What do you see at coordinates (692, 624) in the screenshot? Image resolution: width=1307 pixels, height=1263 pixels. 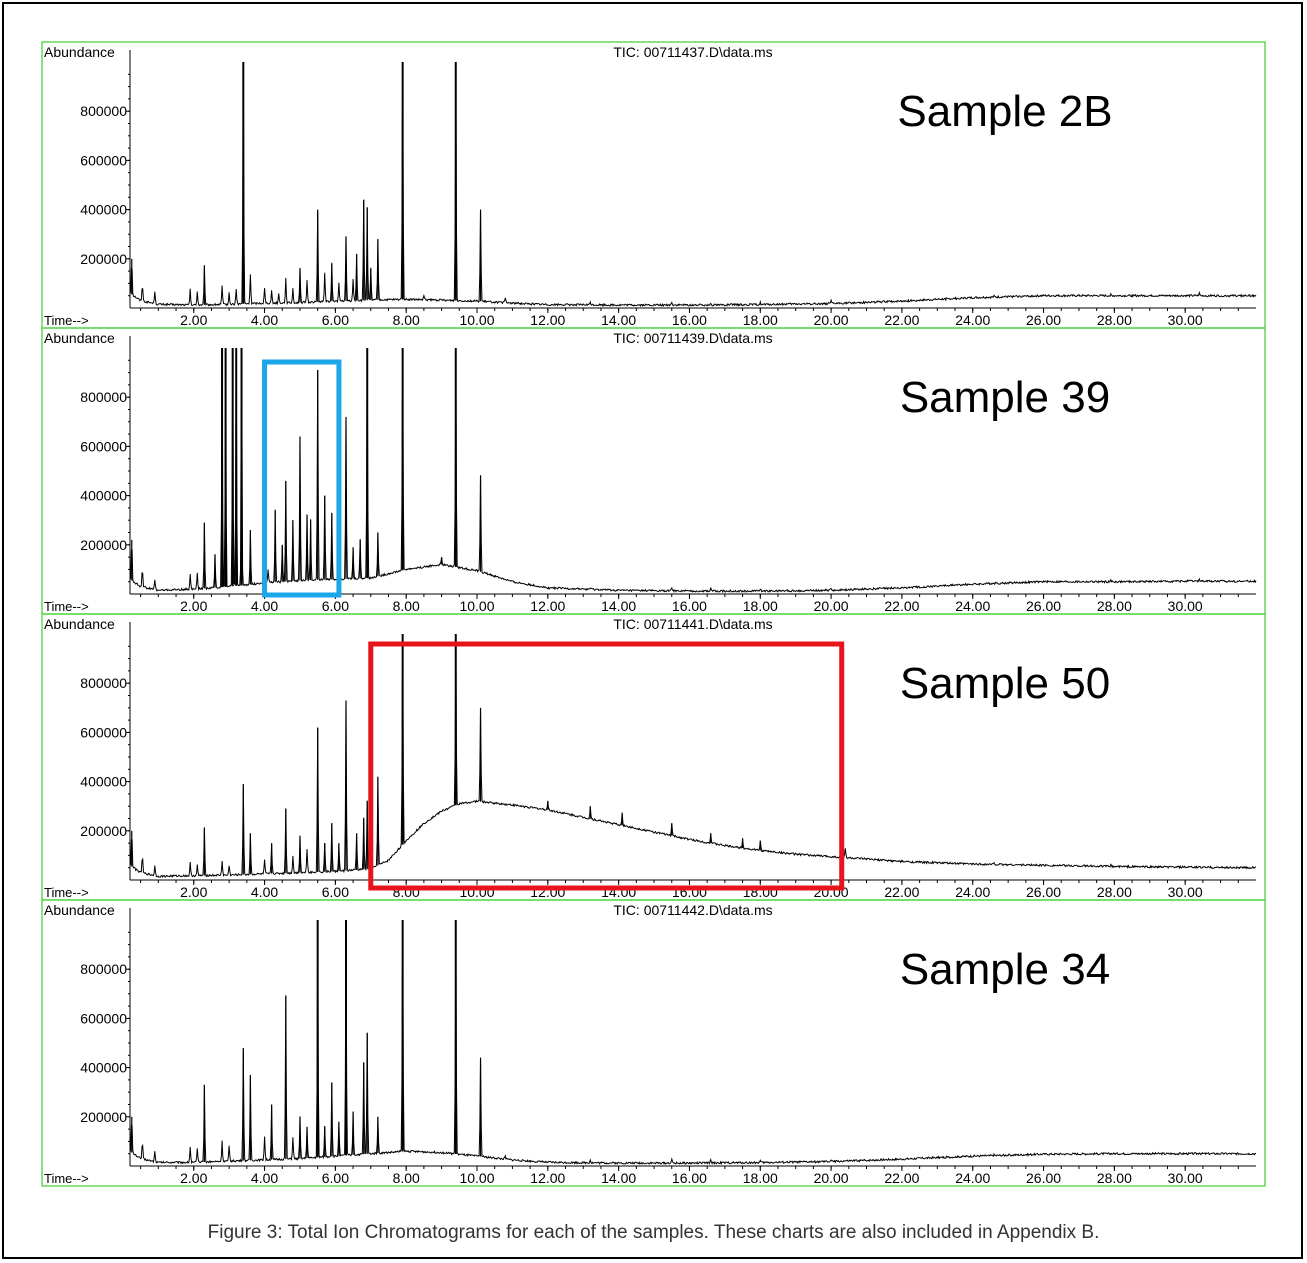 I see `chart-title: TIC: 00711441.D\data.ms` at bounding box center [692, 624].